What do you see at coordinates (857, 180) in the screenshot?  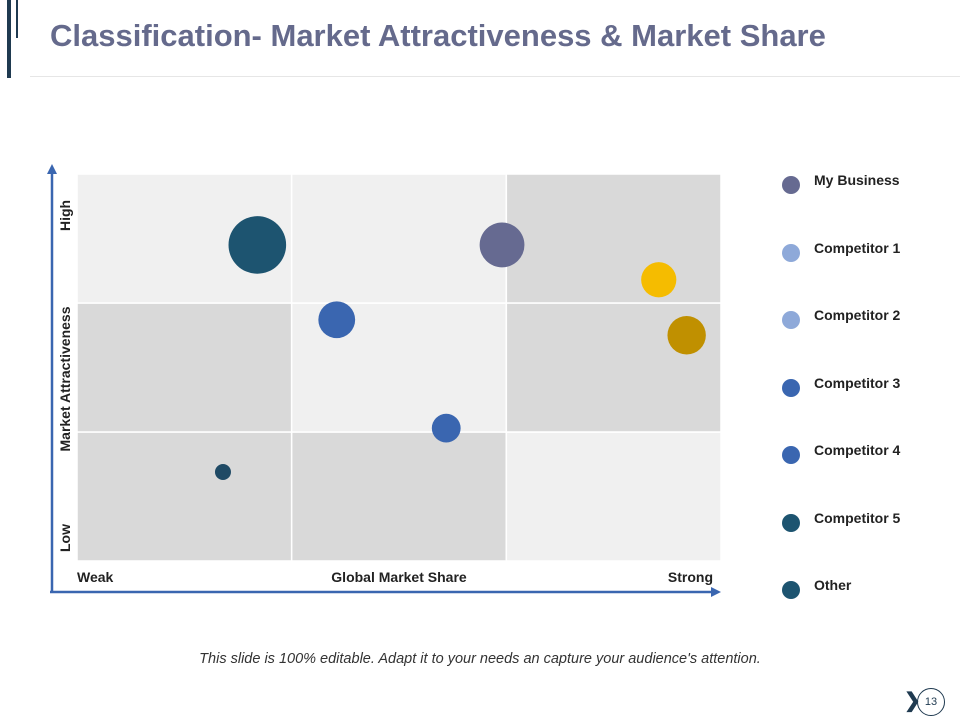 I see `legend-label: My Business` at bounding box center [857, 180].